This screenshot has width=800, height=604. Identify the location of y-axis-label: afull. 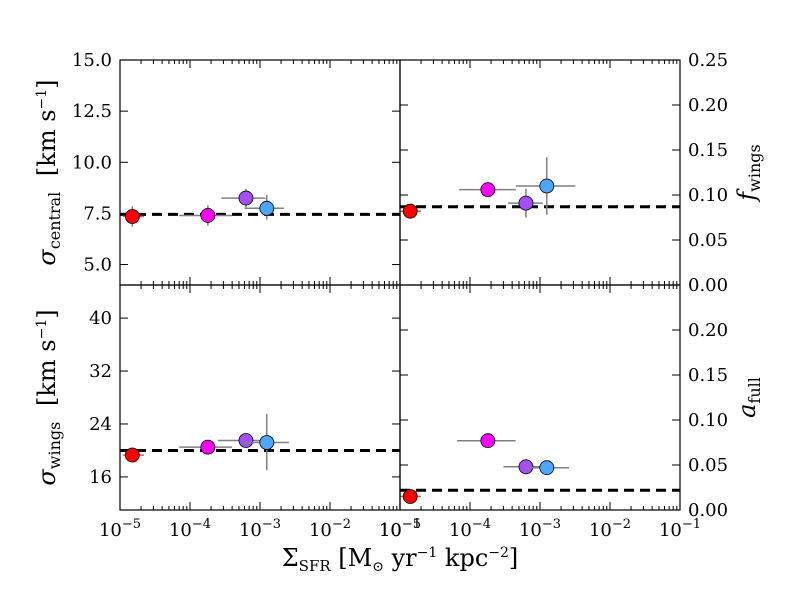
(748, 397).